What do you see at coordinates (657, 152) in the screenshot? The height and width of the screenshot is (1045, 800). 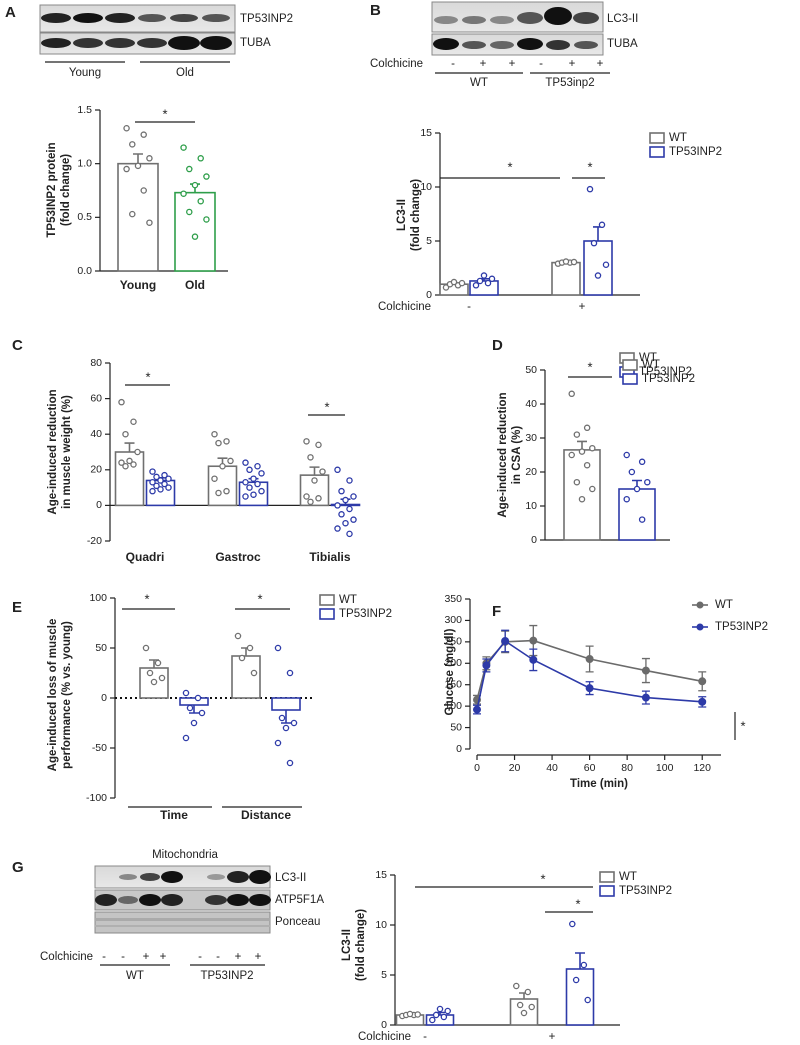 I see `legend-swatch` at bounding box center [657, 152].